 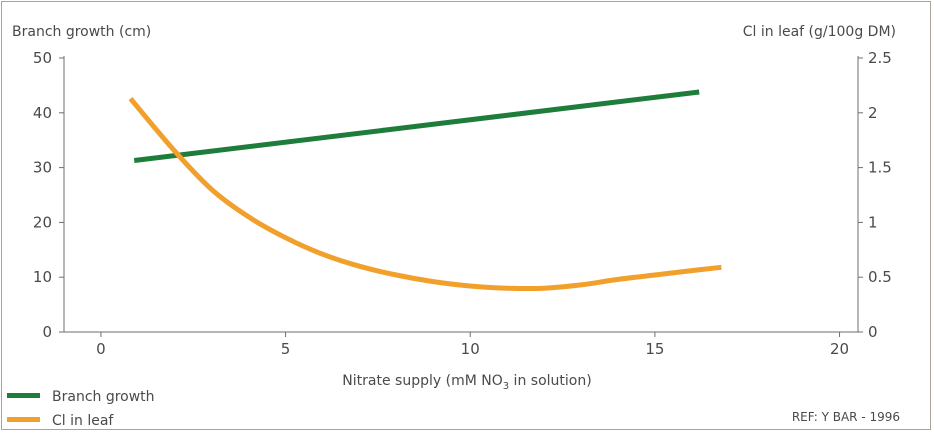 I want to click on left-y-axis-title: Branch growth (cm), so click(x=81, y=32).